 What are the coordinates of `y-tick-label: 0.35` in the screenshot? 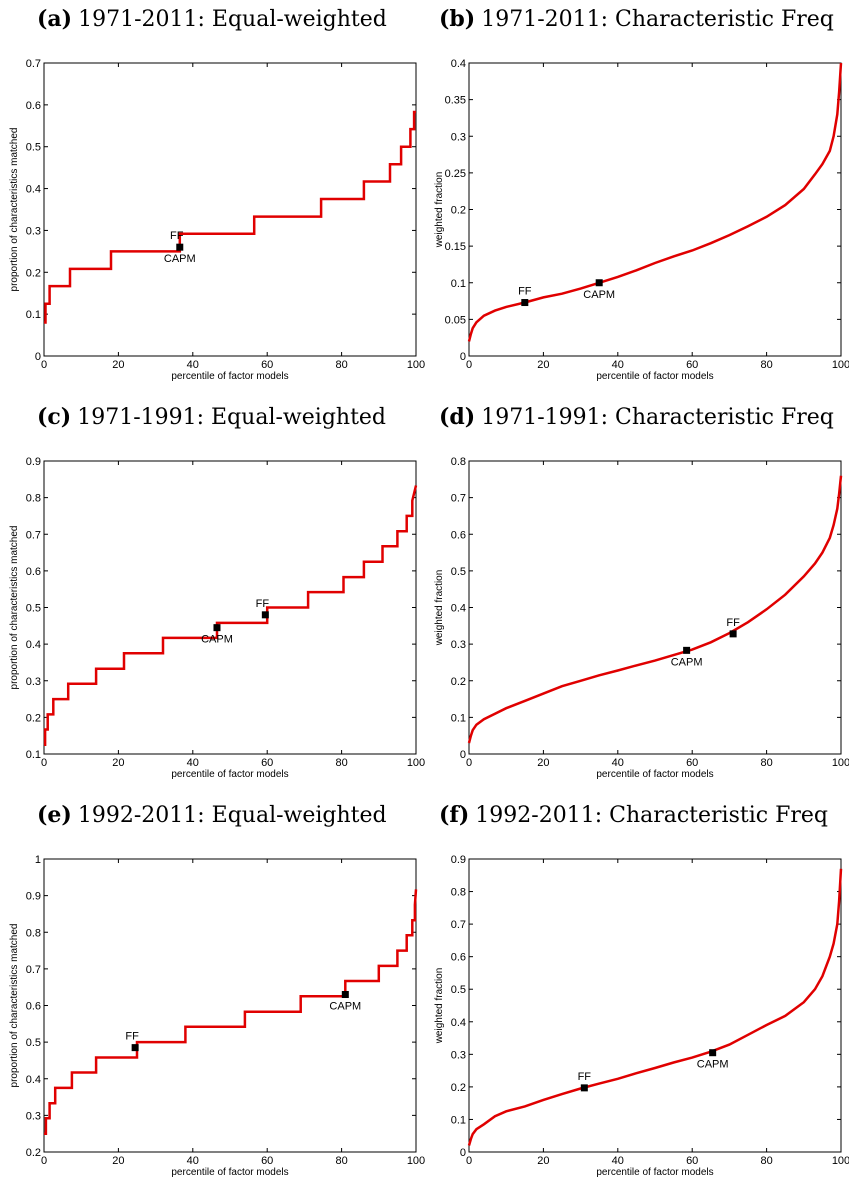 It's located at (455, 101).